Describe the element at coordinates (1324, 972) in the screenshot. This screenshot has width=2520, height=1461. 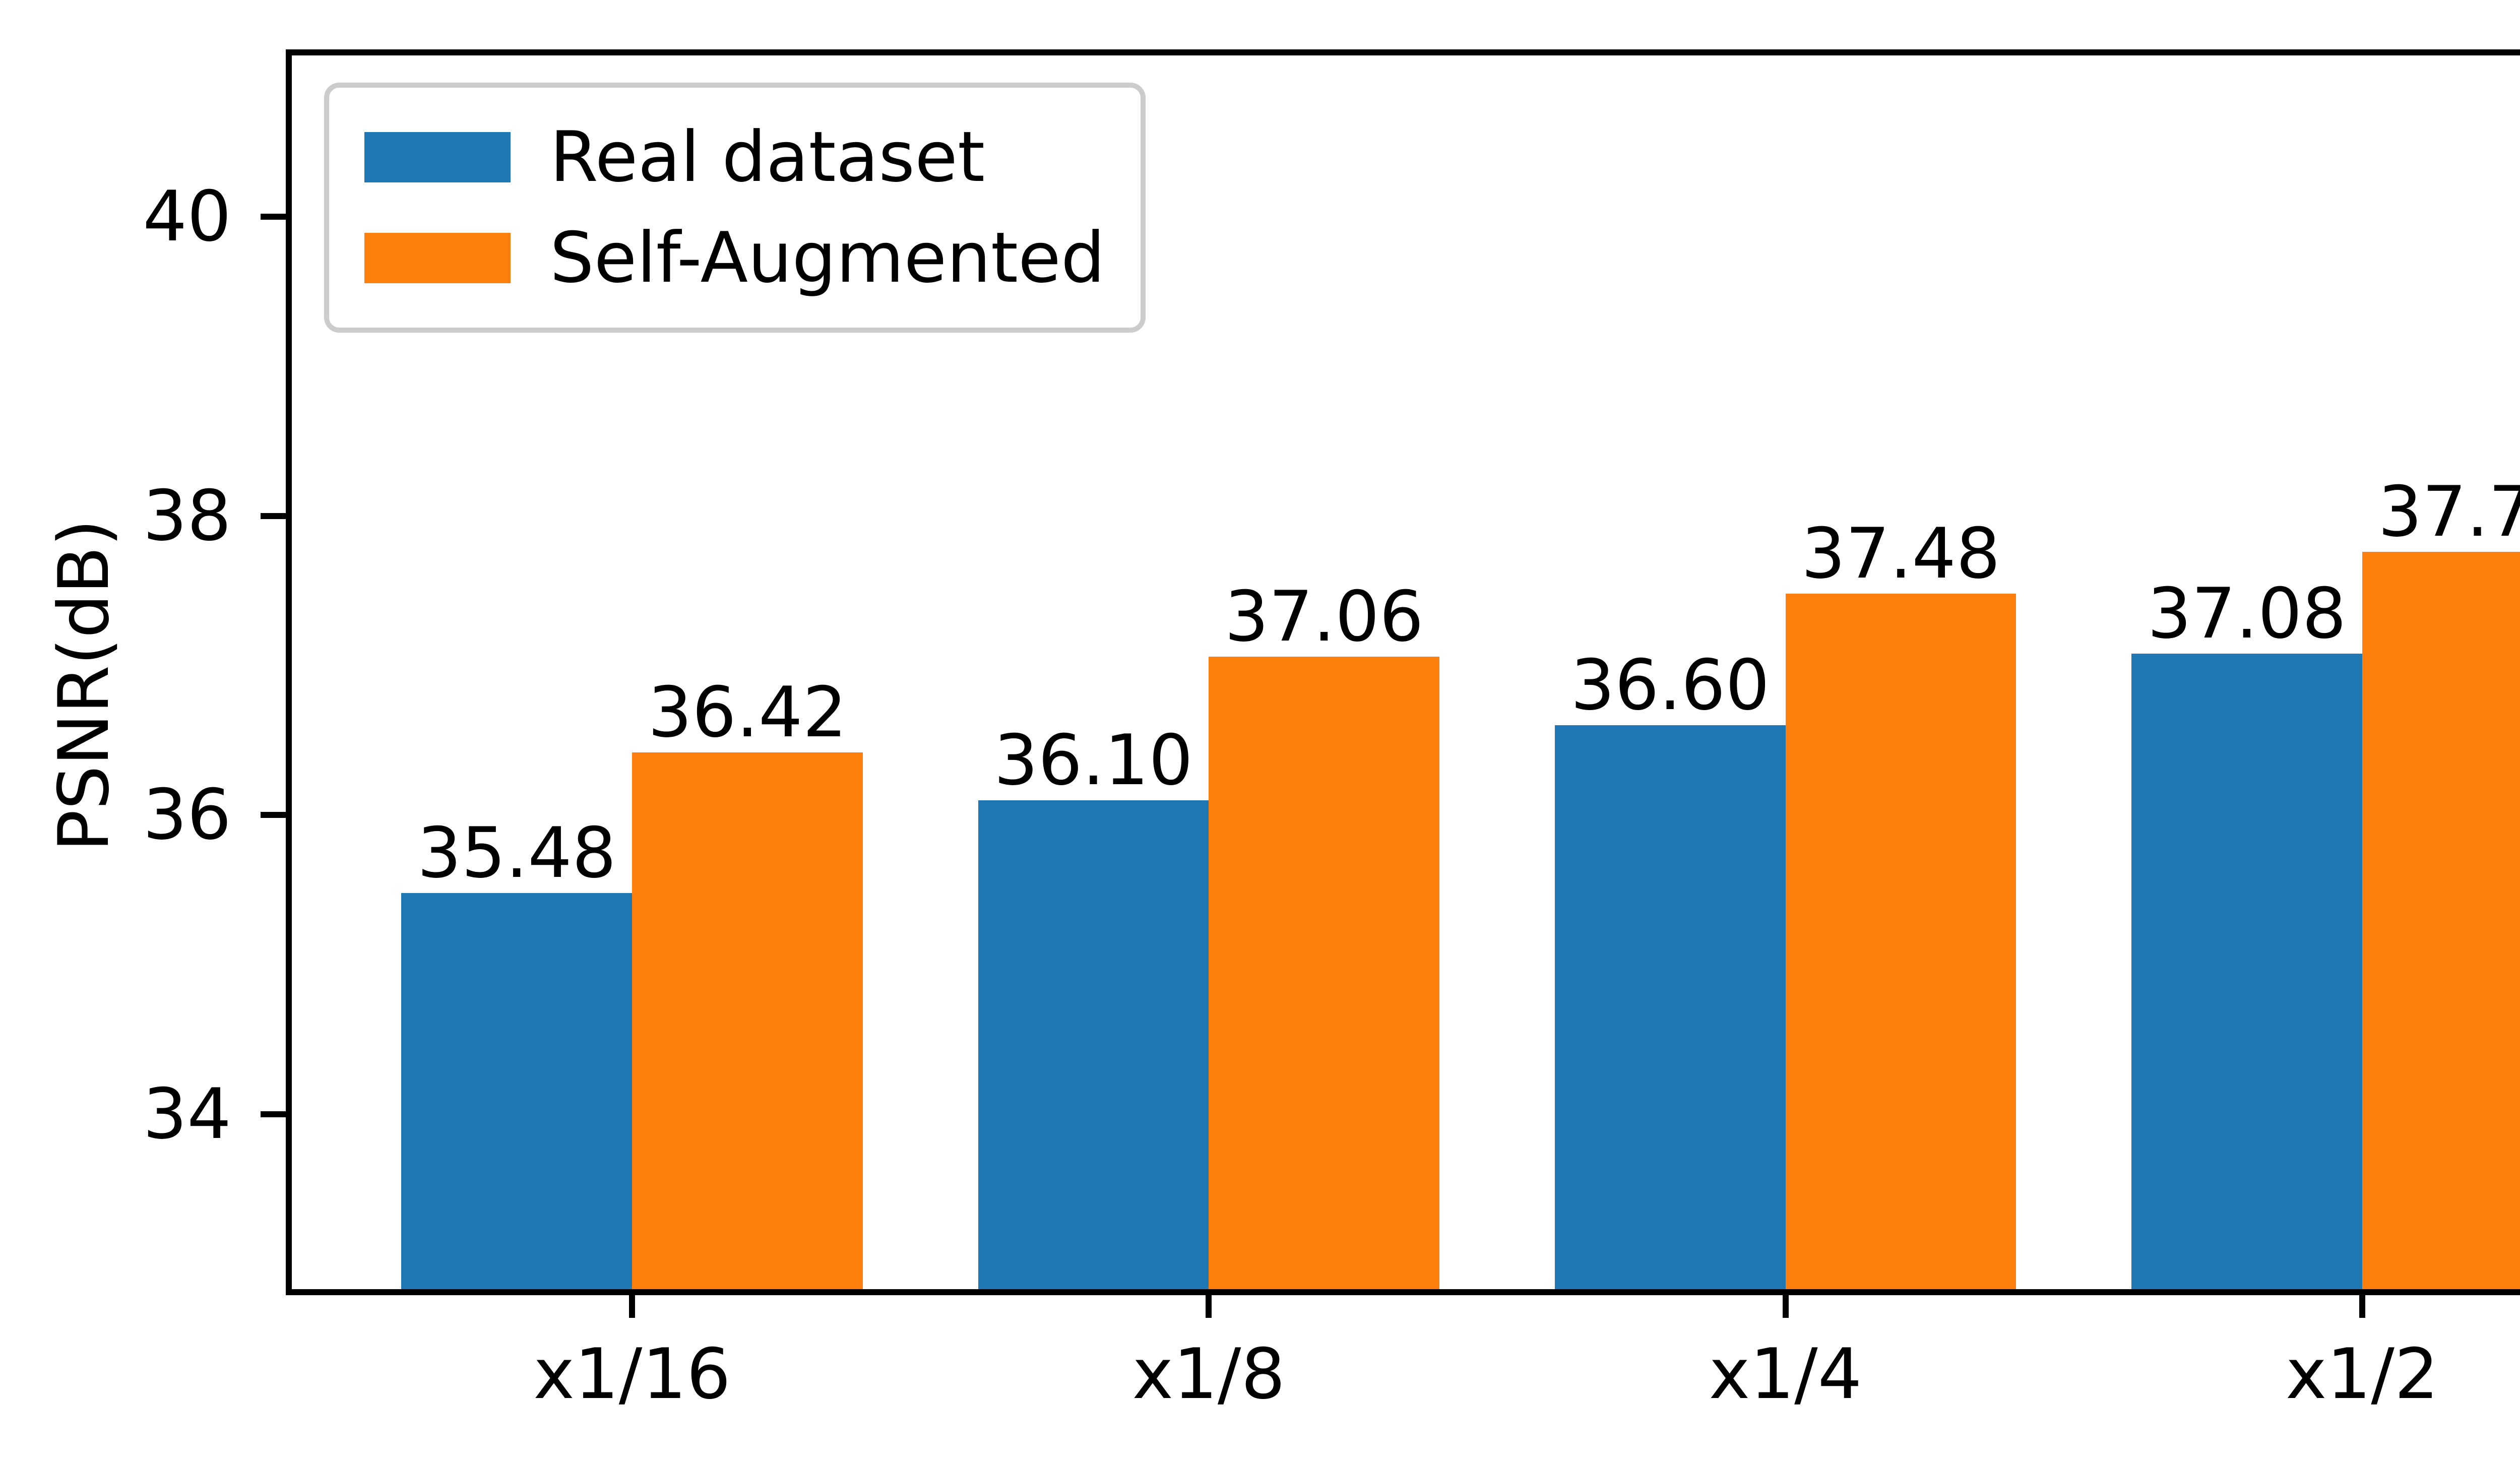
I see `bar-x1/8-Self-Augmented` at that location.